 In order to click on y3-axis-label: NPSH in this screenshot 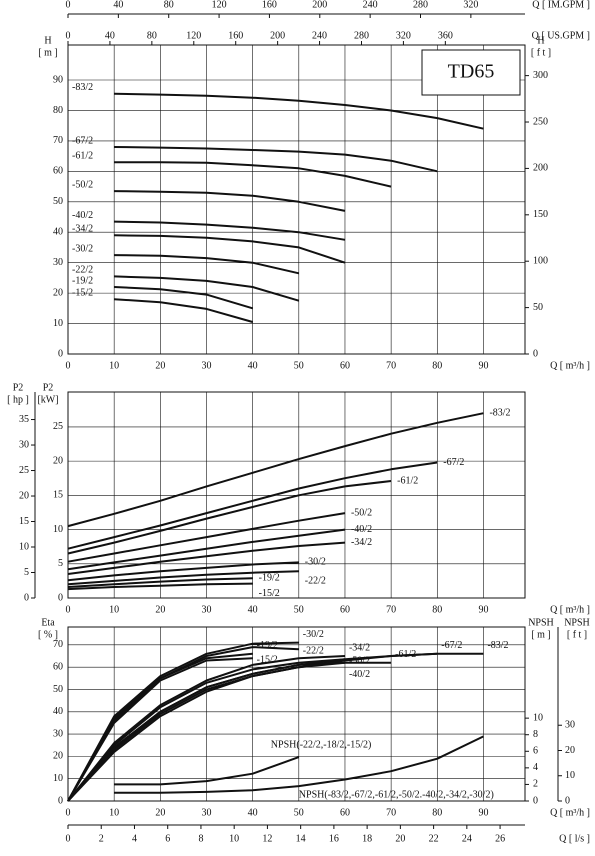, I will do `click(577, 622)`.